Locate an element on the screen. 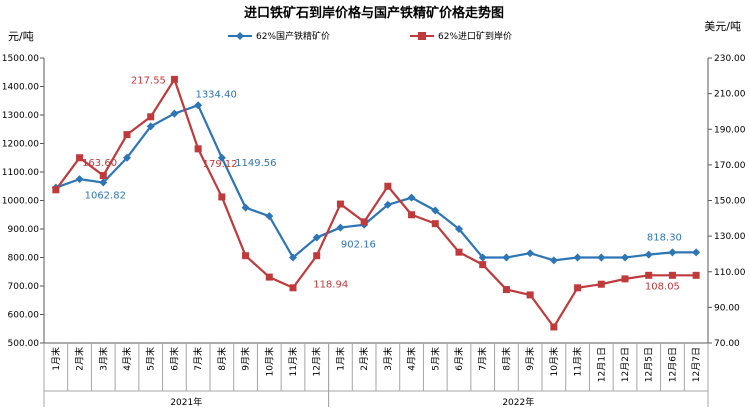  right-axis-title: 美元/吨 is located at coordinates (722, 26).